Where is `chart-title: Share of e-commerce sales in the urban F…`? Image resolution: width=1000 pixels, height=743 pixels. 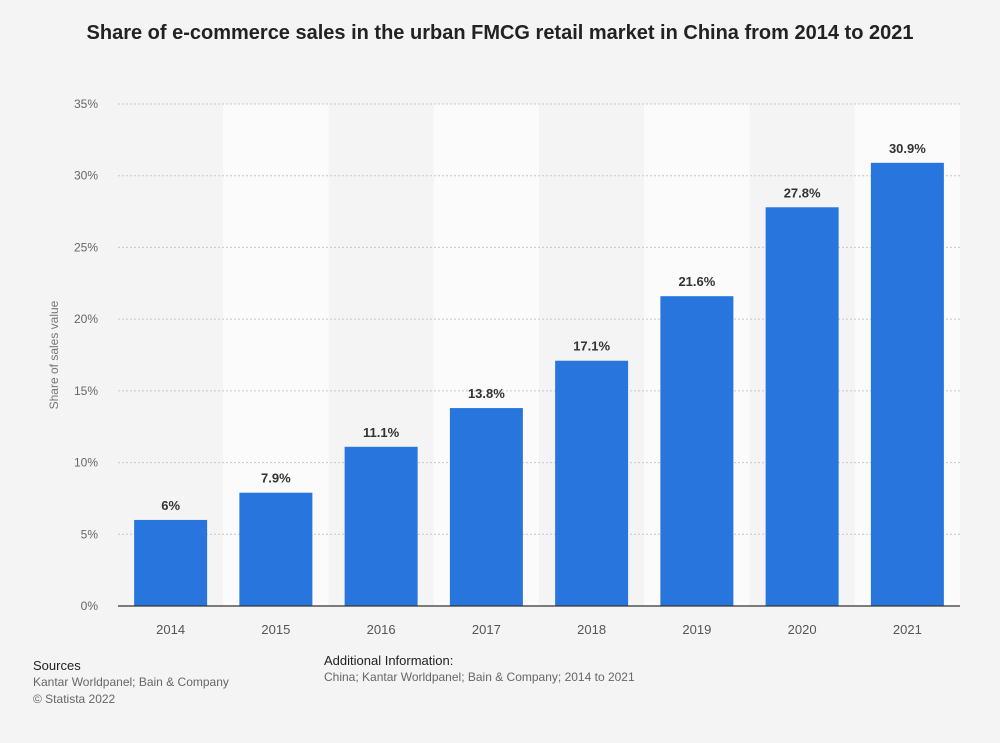 chart-title: Share of e-commerce sales in the urban F… is located at coordinates (500, 33).